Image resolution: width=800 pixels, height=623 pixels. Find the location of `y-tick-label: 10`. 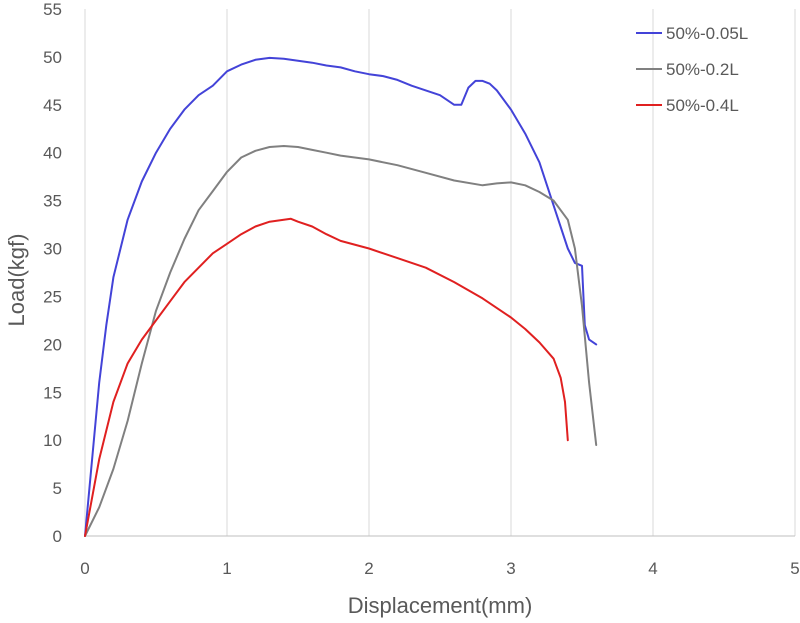

y-tick-label: 10 is located at coordinates (52, 440).